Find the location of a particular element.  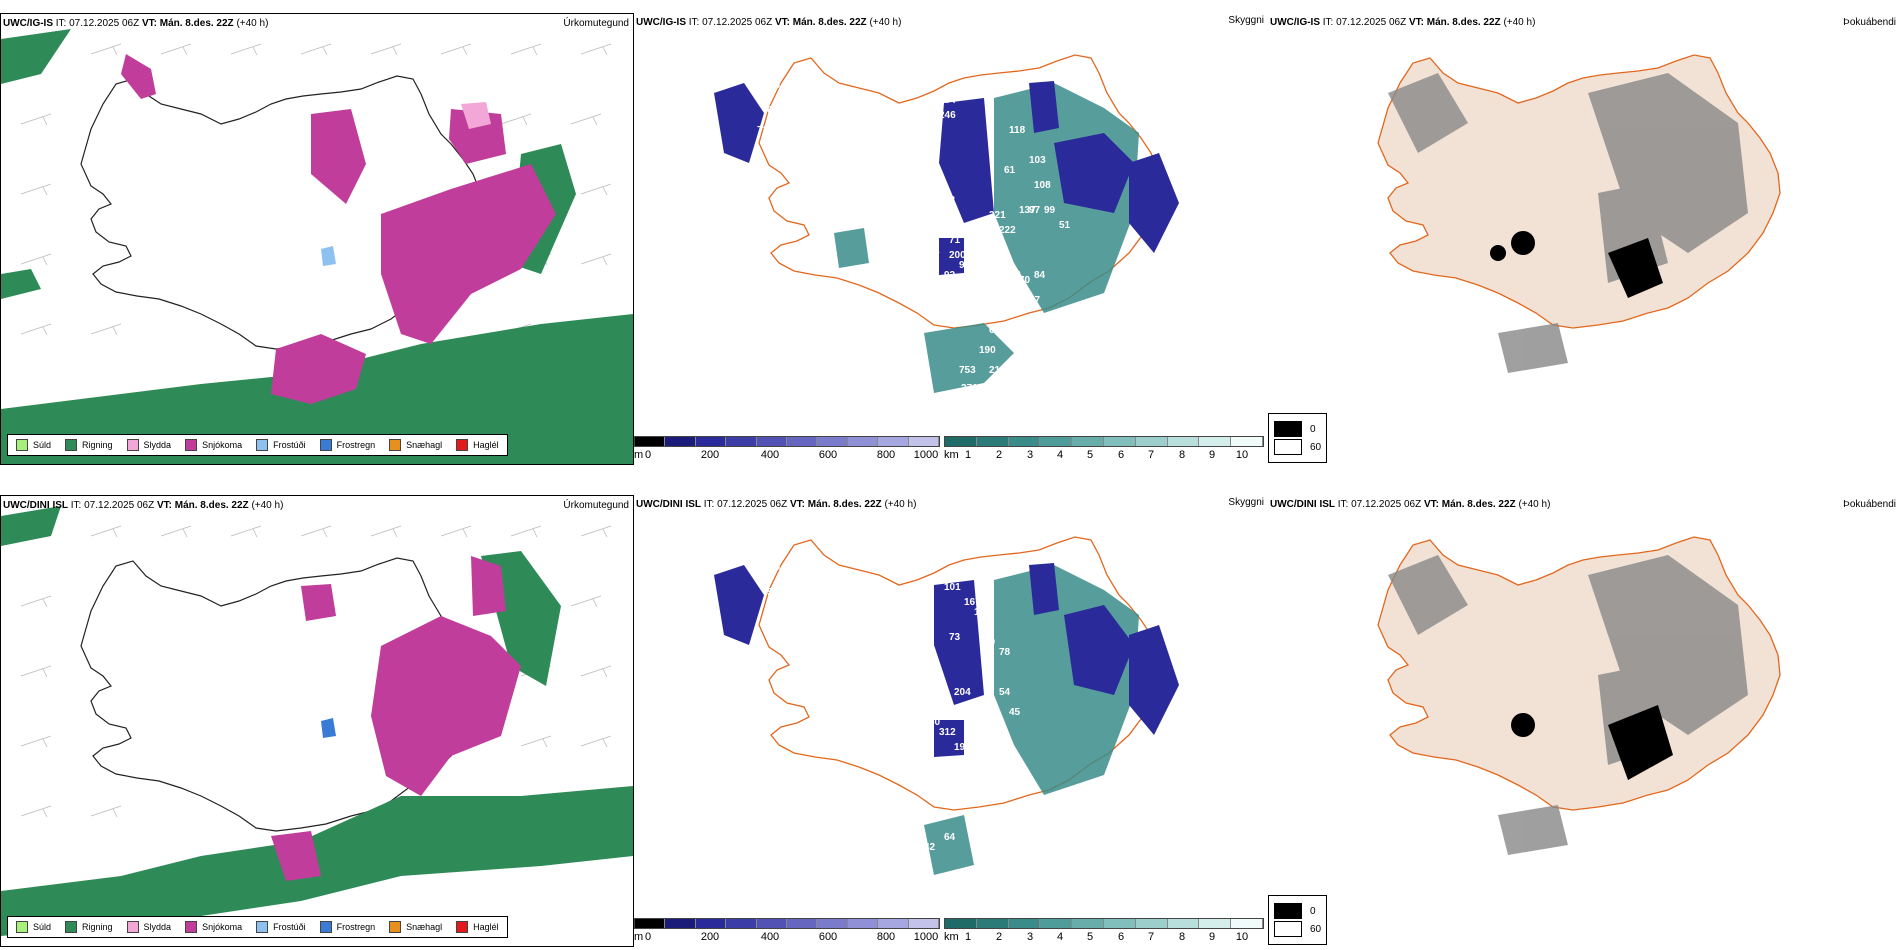

ceiling-value-label: 211 is located at coordinates (997, 390).